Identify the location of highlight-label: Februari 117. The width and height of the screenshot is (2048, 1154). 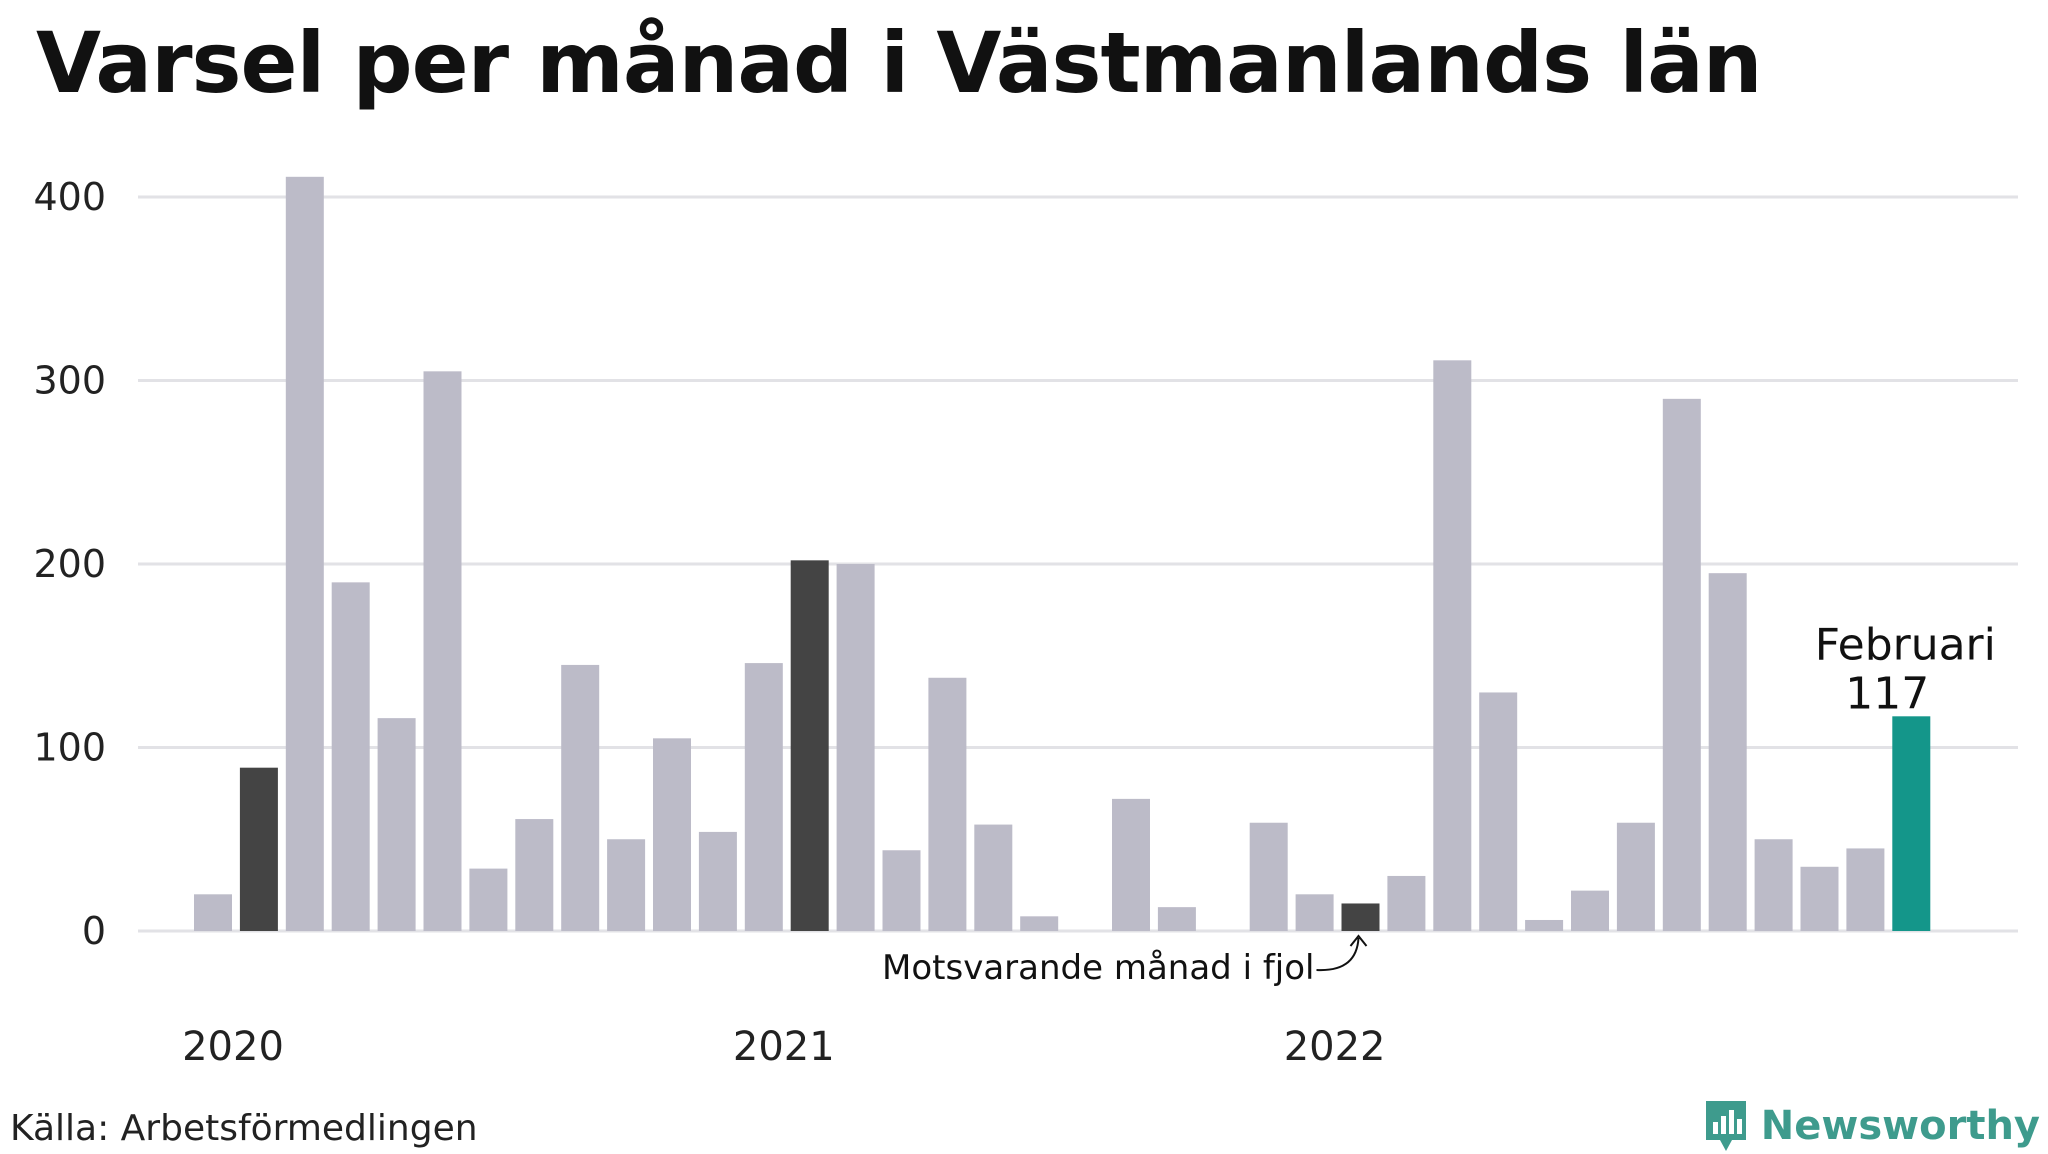
(1905, 669).